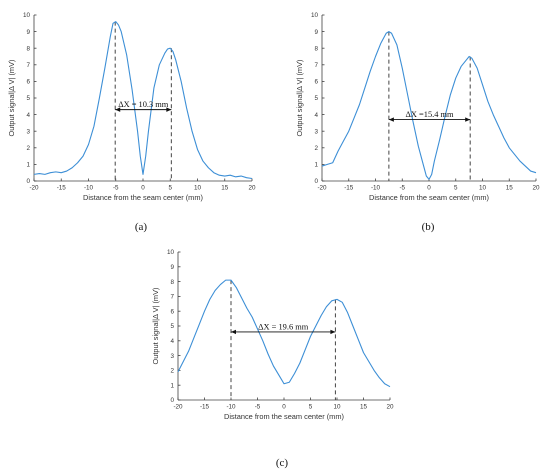 Image resolution: width=550 pixels, height=475 pixels. Describe the element at coordinates (283, 326) in the screenshot. I see `delta-x-annotation: ΔX = 19.6 mm` at that location.